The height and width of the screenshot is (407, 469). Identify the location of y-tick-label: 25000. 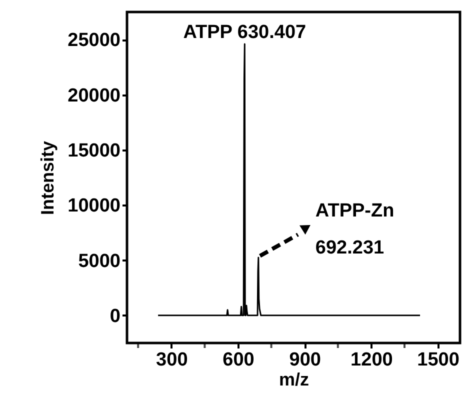
(94, 41).